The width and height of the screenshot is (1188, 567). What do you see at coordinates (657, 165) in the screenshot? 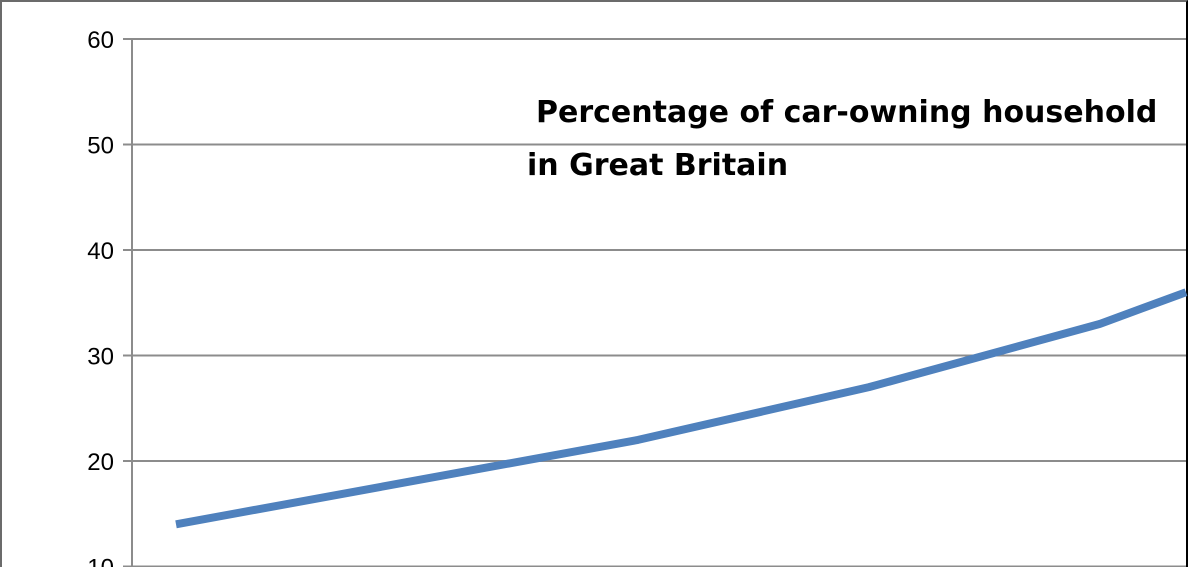
I see `chart-title-line-2: in Great Britain` at bounding box center [657, 165].